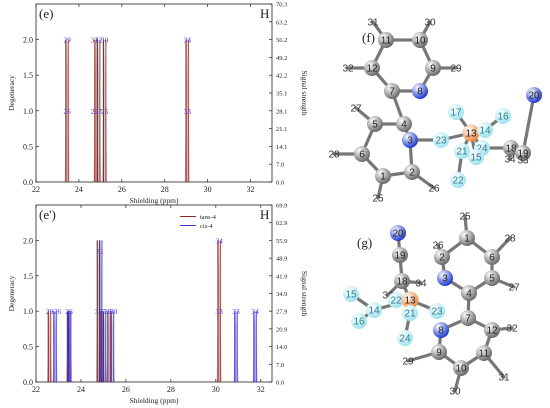 Image resolution: width=550 pixels, height=408 pixels. I want to click on atom-number-label: 24, so click(405, 339).